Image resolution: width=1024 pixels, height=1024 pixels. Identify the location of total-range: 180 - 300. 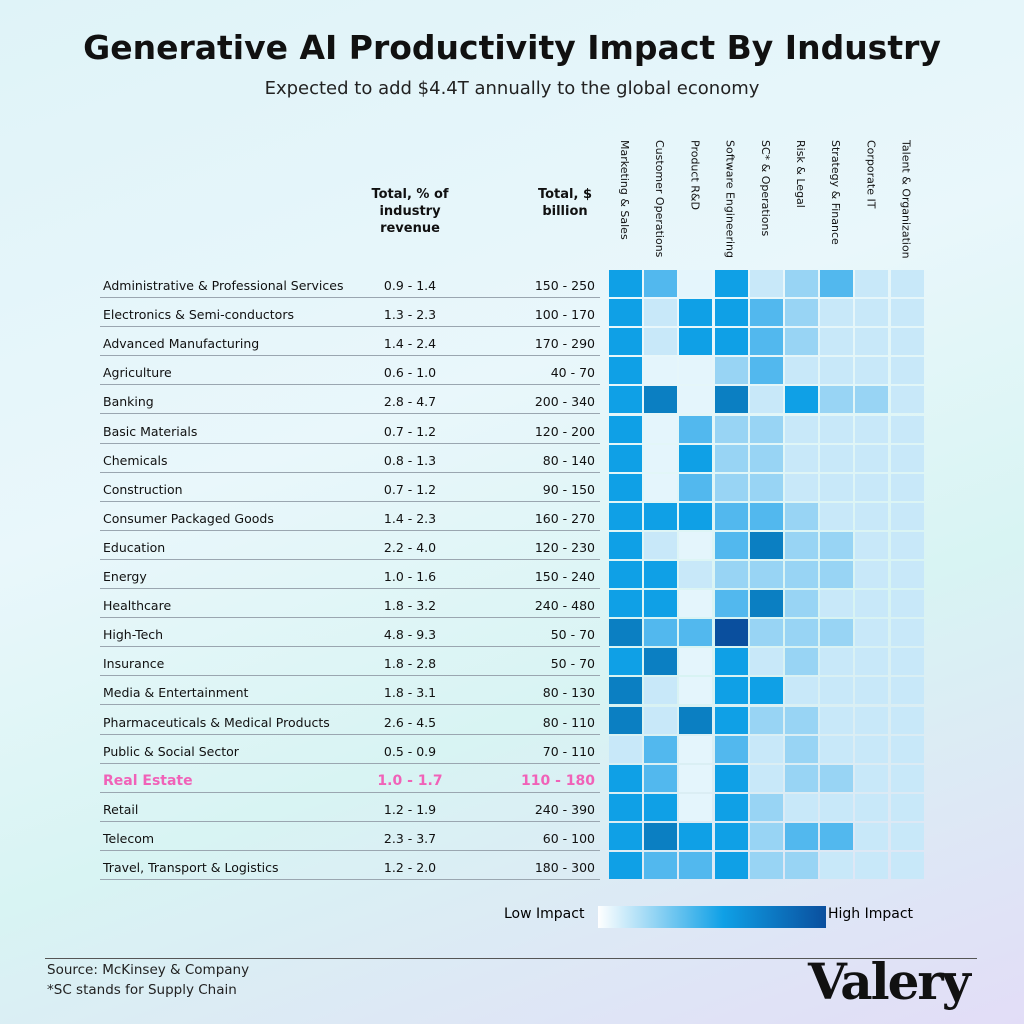
(564, 867).